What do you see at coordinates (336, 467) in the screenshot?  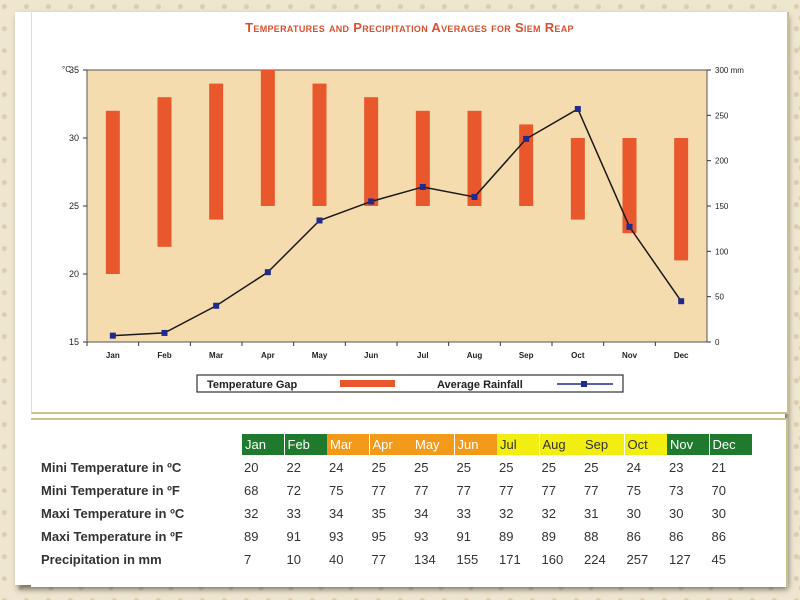 I see `table-cell: 24` at bounding box center [336, 467].